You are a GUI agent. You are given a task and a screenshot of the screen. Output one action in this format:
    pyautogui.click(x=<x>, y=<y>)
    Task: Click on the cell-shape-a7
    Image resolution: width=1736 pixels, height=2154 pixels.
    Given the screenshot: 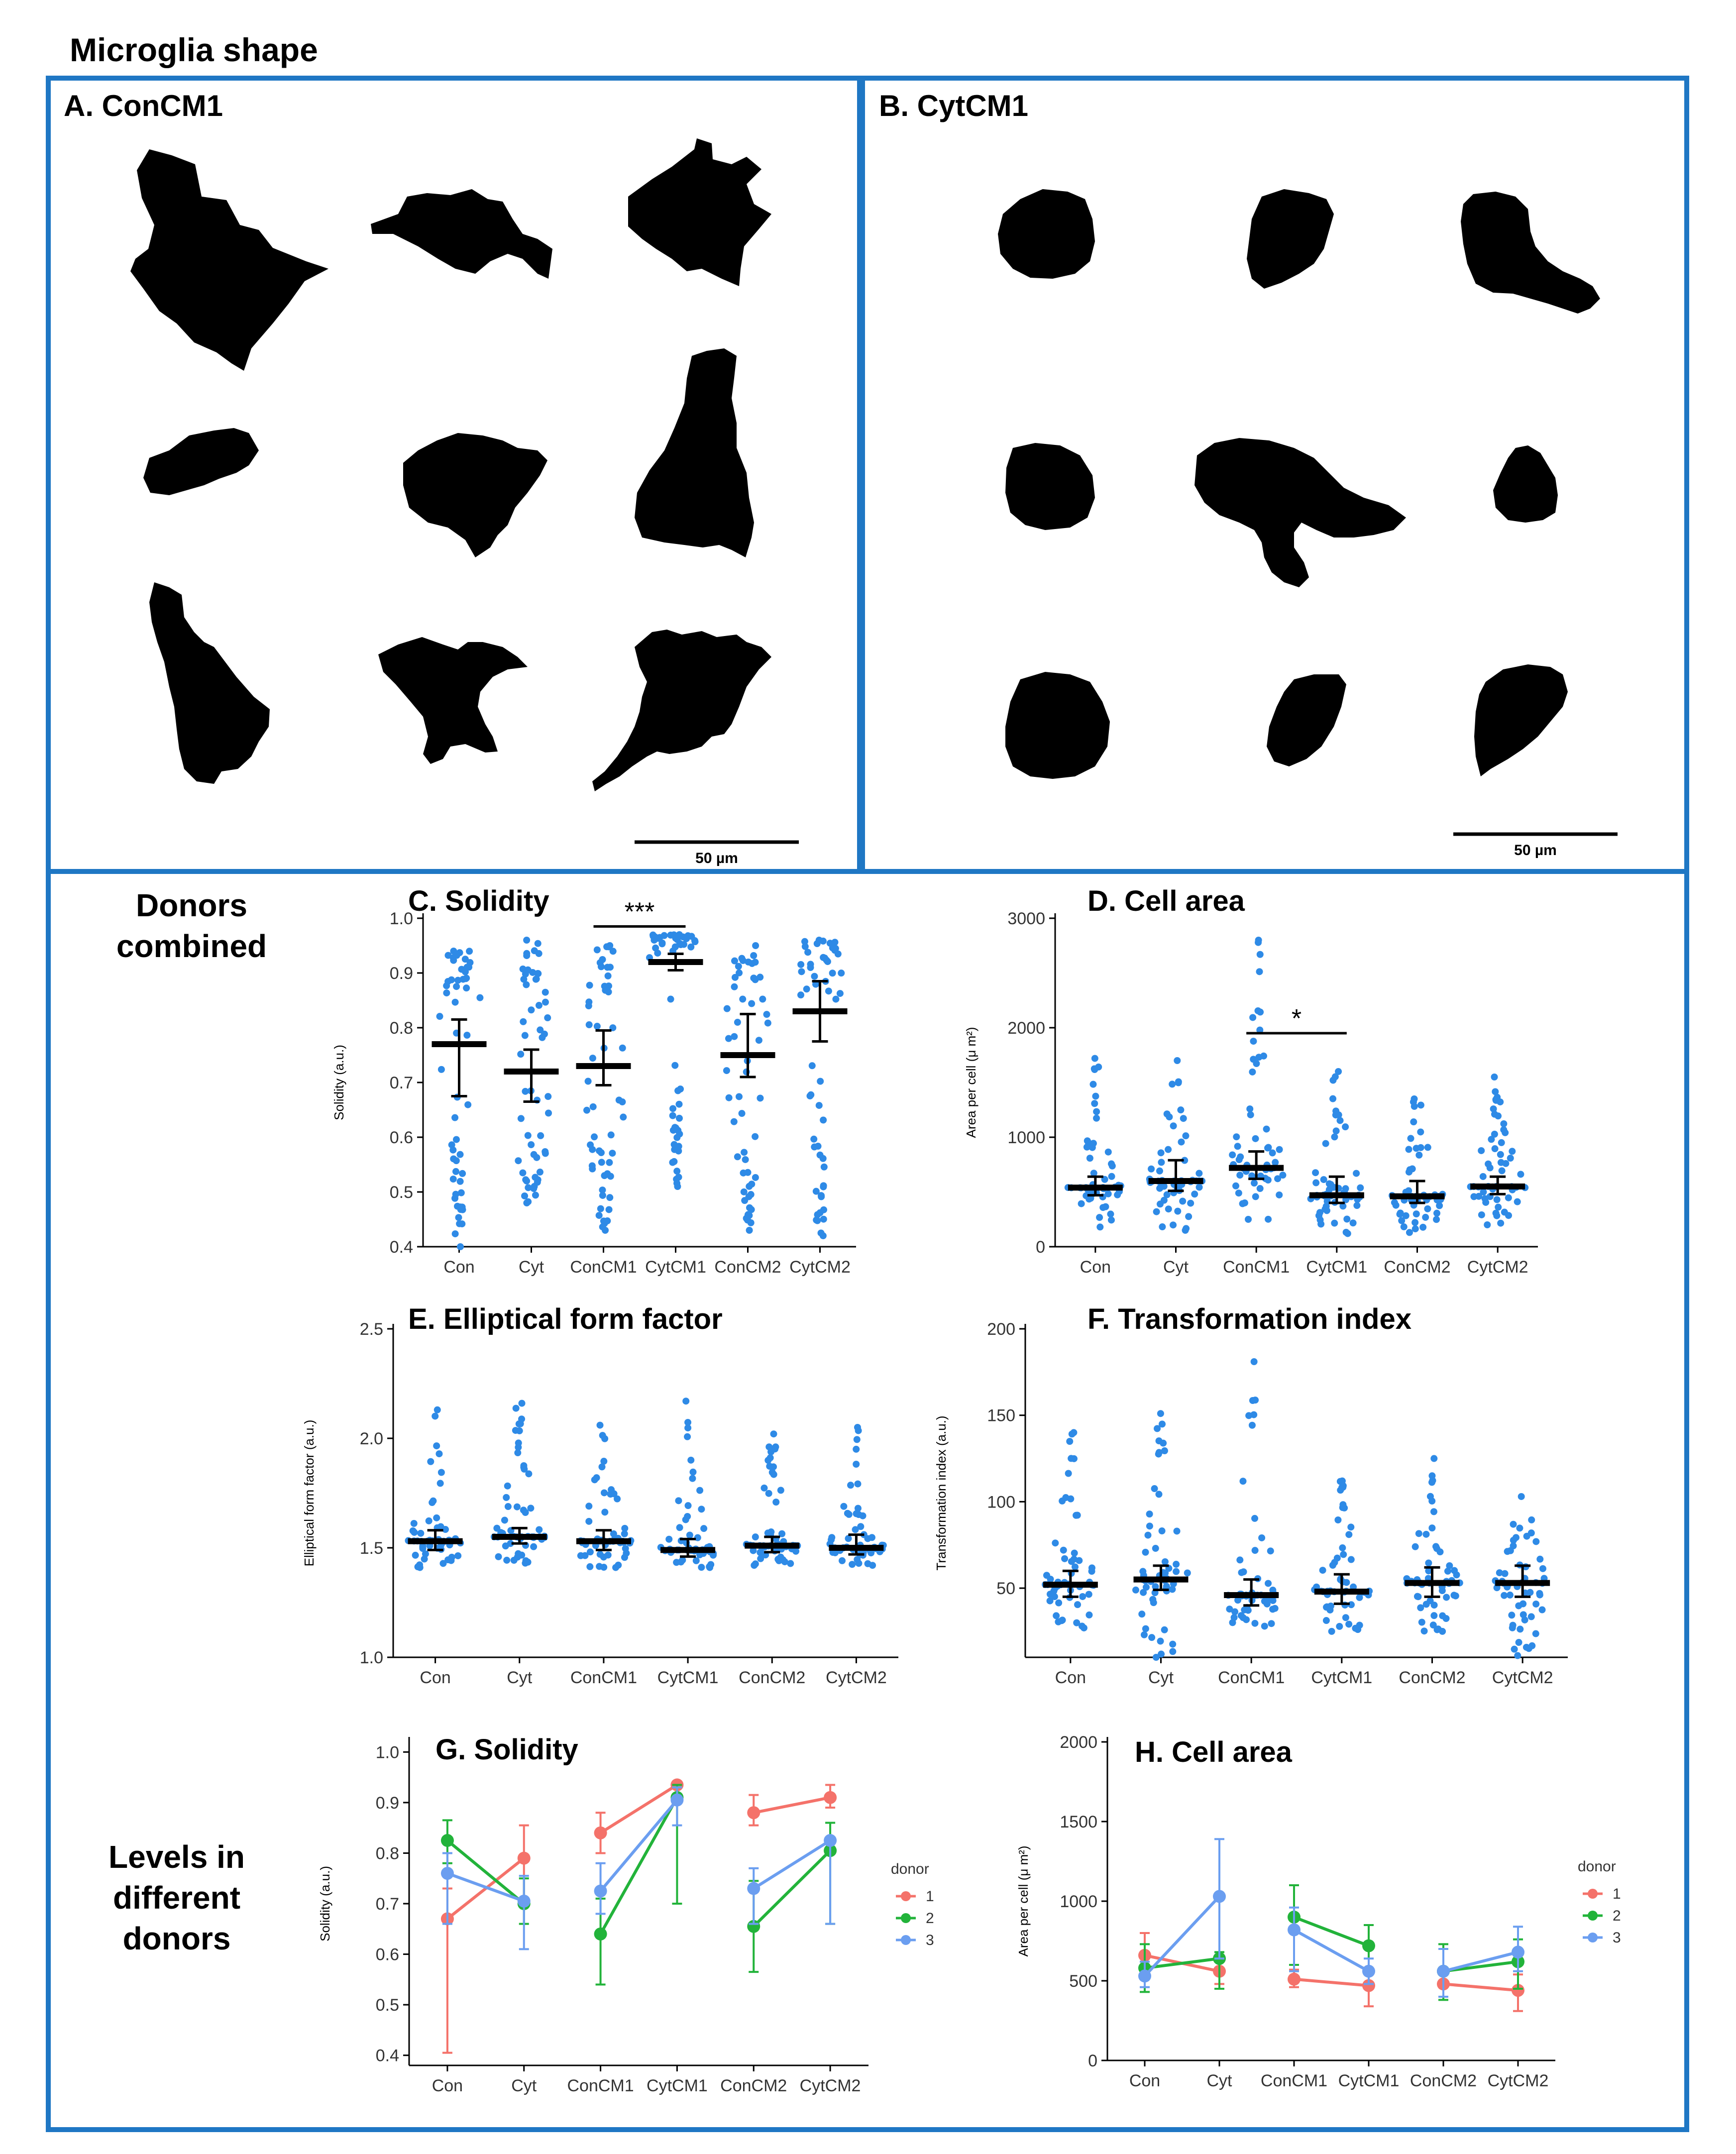 What is the action you would take?
    pyautogui.click(x=210, y=683)
    